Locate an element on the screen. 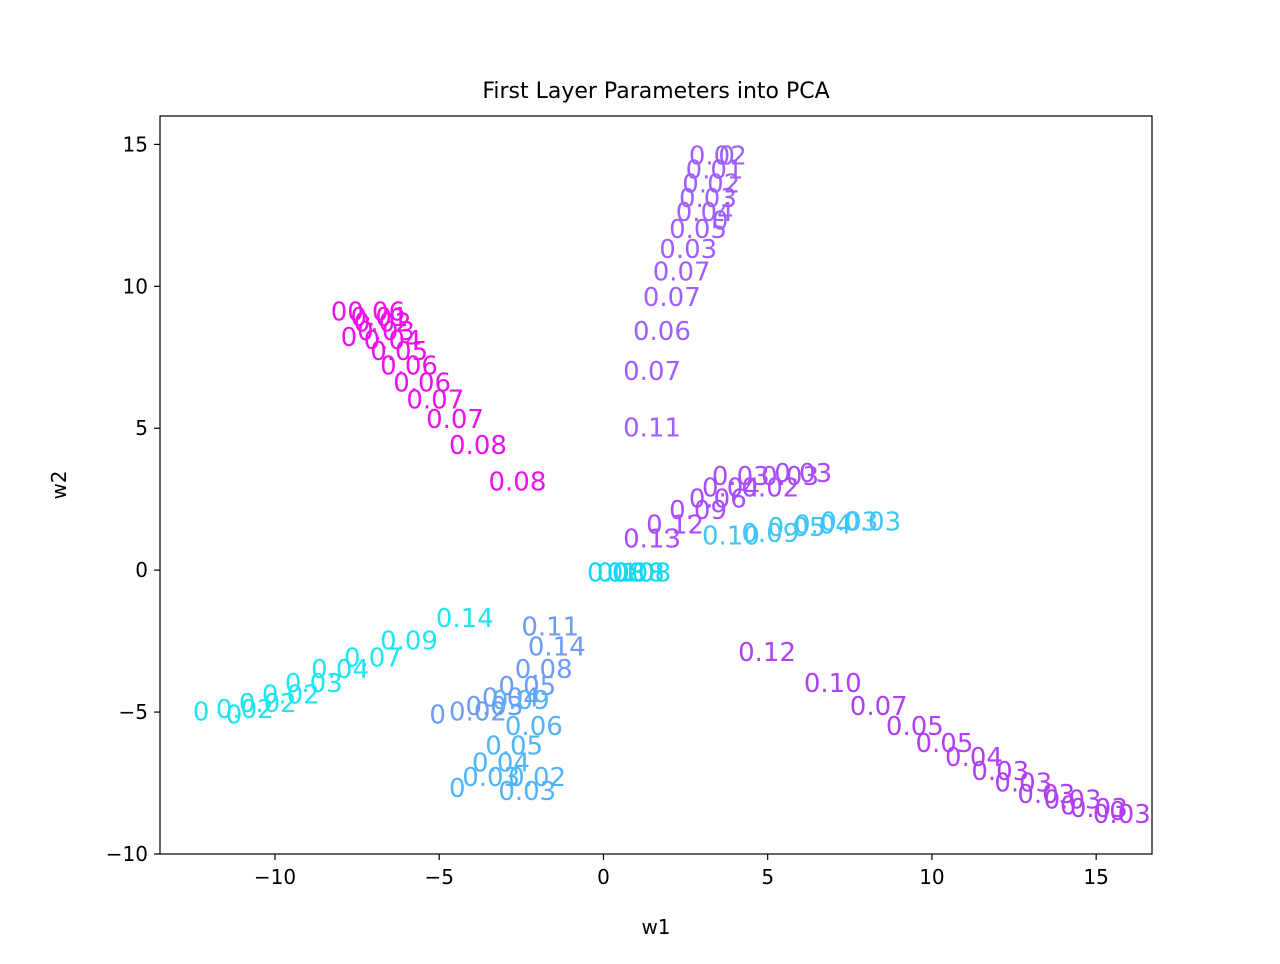 This screenshot has width=1280, height=964. data-series: 0.100.090.050.040.030.03 is located at coordinates (801, 529).